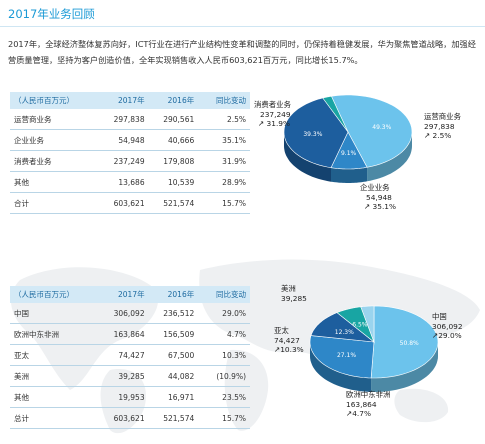 Image resolution: width=485 pixels, height=444 pixels. What do you see at coordinates (173, 140) in the screenshot?
I see `table-cell: 40,666` at bounding box center [173, 140].